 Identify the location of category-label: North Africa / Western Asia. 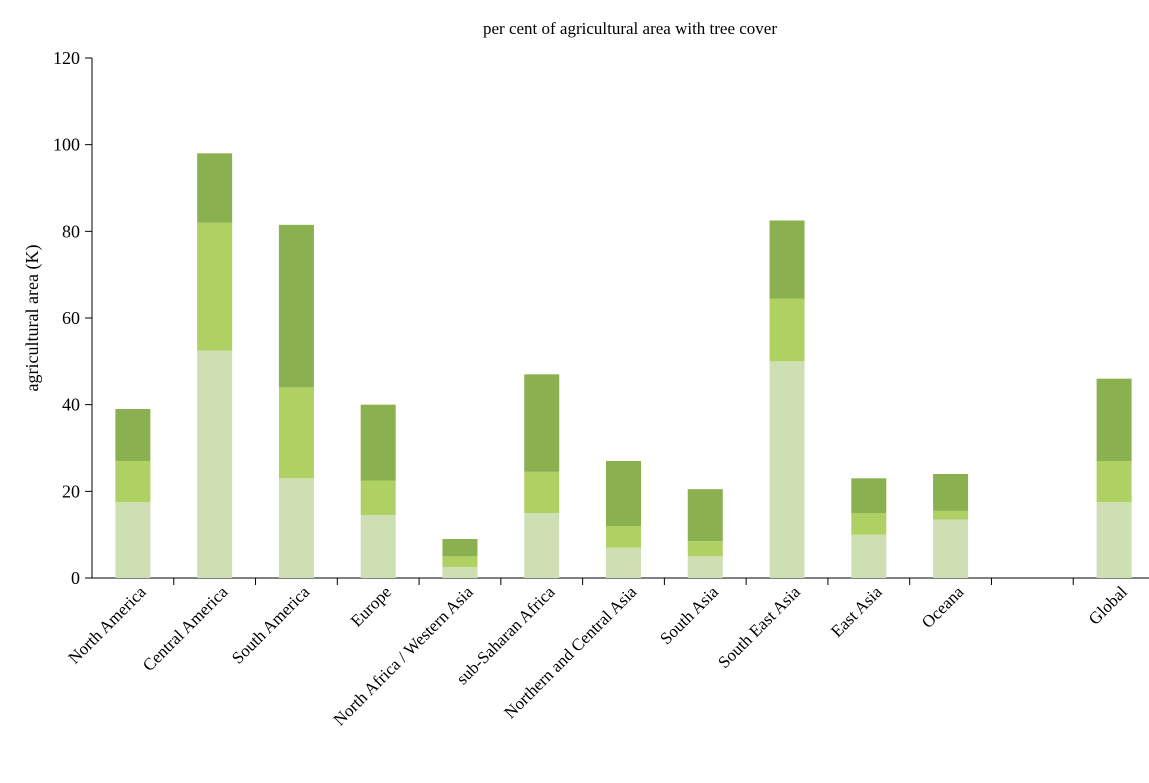
(403, 655).